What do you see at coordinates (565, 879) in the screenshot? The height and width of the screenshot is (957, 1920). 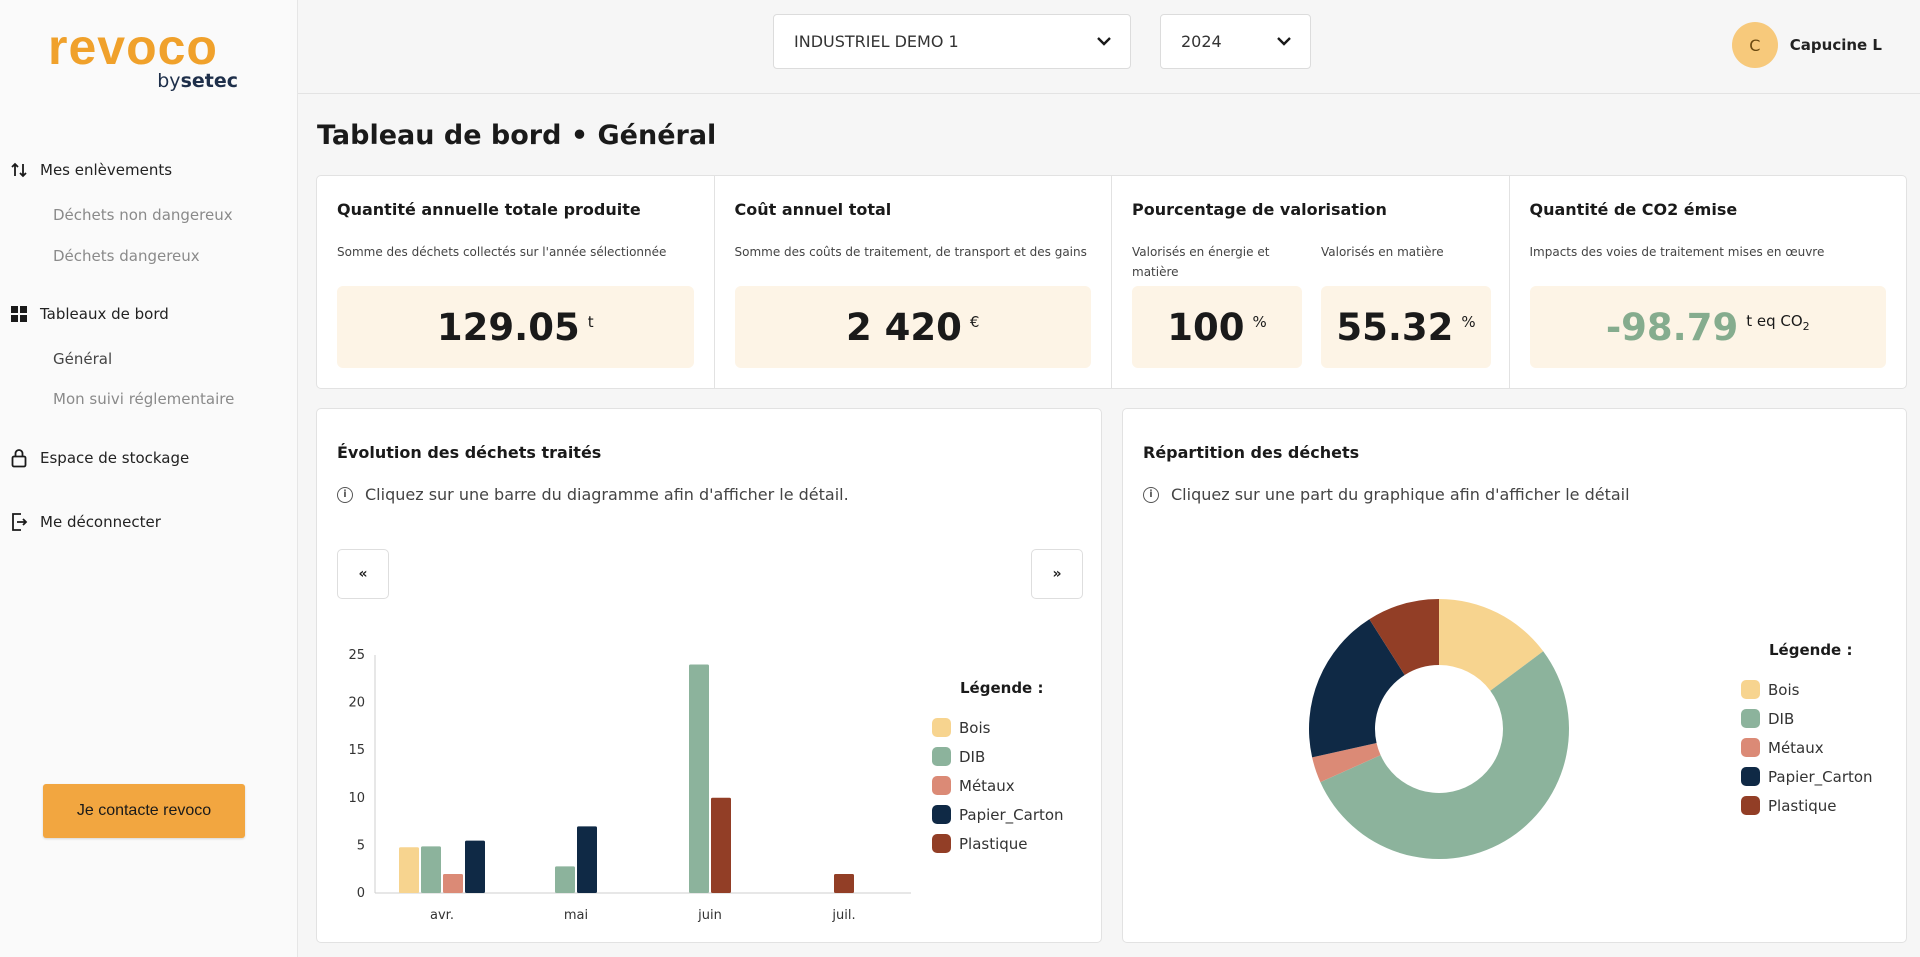 I see `bar-mai-dib` at bounding box center [565, 879].